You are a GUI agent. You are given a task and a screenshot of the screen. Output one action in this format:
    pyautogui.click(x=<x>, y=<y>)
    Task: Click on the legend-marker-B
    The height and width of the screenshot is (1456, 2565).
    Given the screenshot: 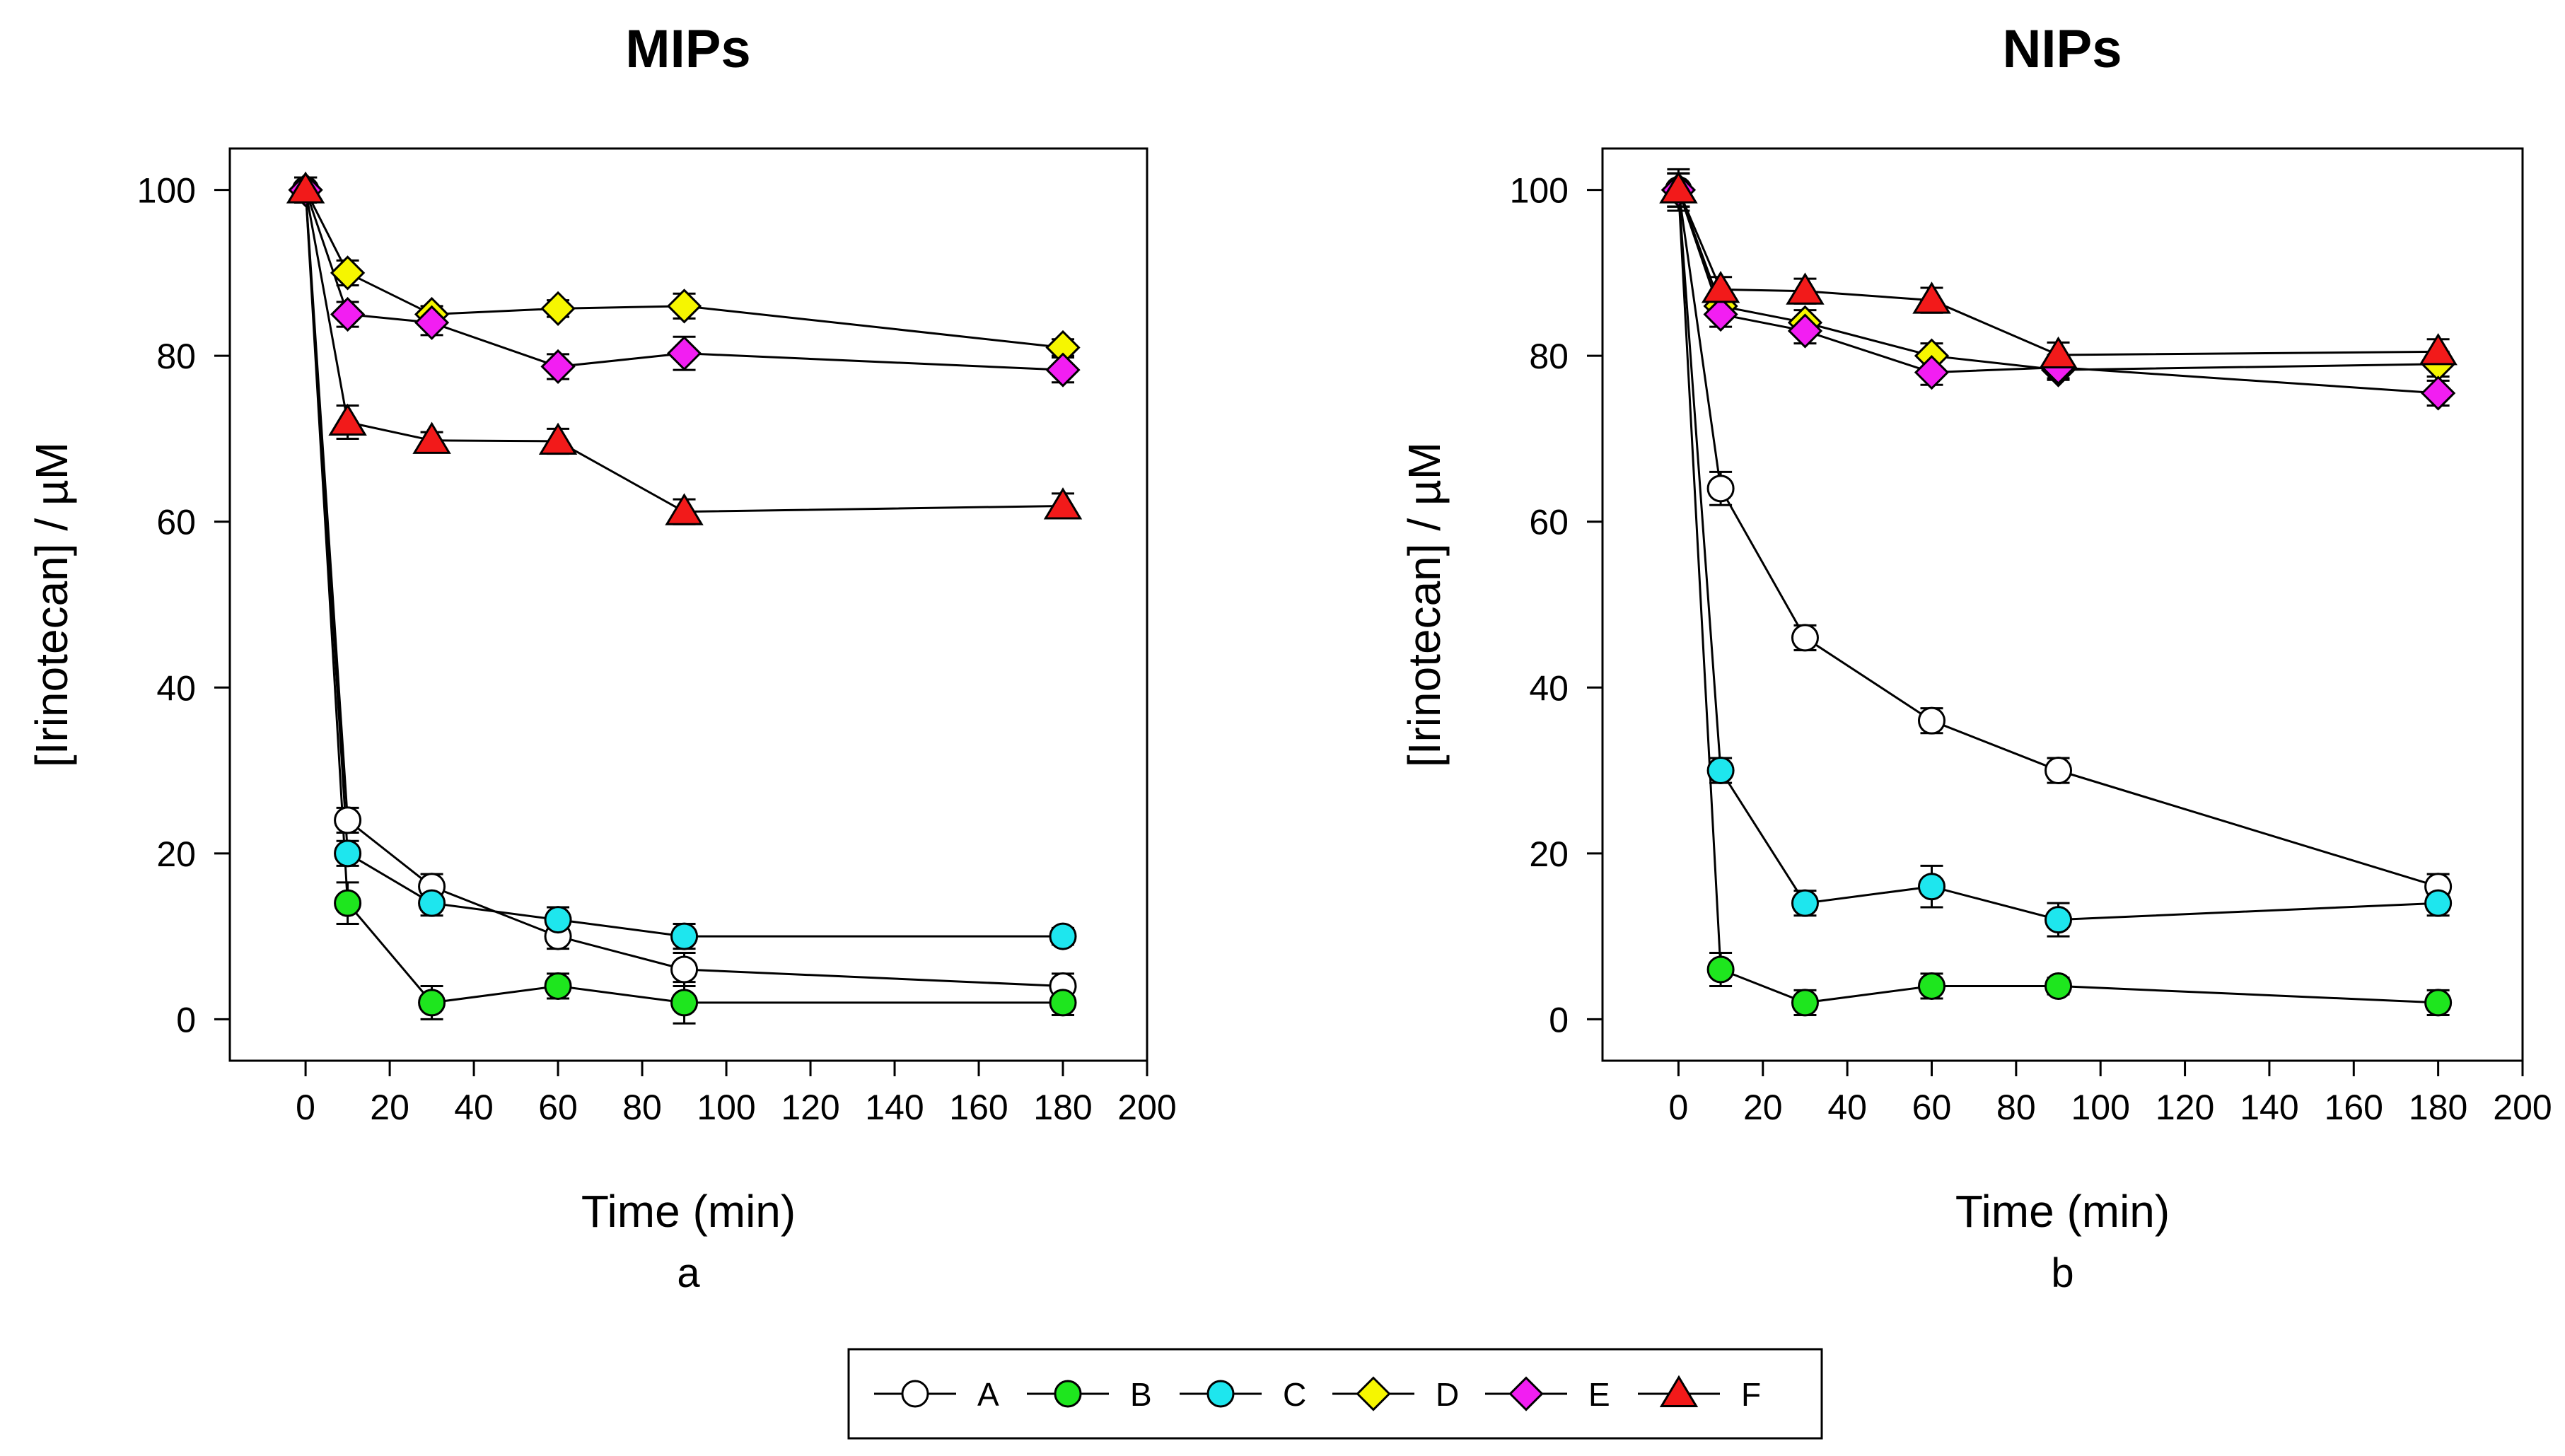 What is the action you would take?
    pyautogui.click(x=1068, y=1394)
    